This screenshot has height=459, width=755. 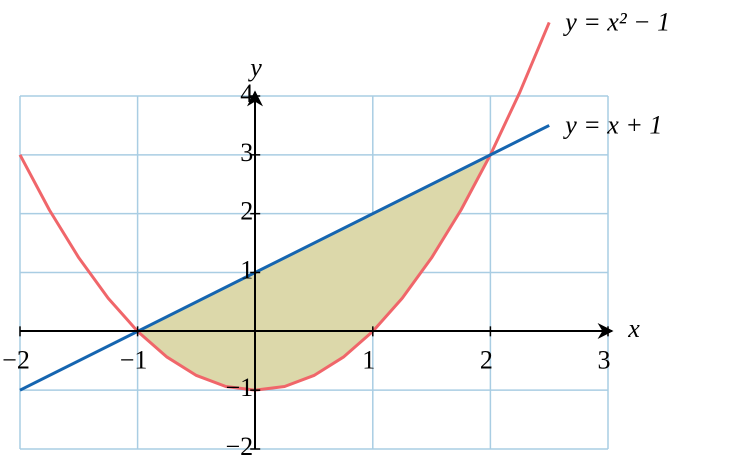 What do you see at coordinates (246, 93) in the screenshot?
I see `y-tick-label: 4` at bounding box center [246, 93].